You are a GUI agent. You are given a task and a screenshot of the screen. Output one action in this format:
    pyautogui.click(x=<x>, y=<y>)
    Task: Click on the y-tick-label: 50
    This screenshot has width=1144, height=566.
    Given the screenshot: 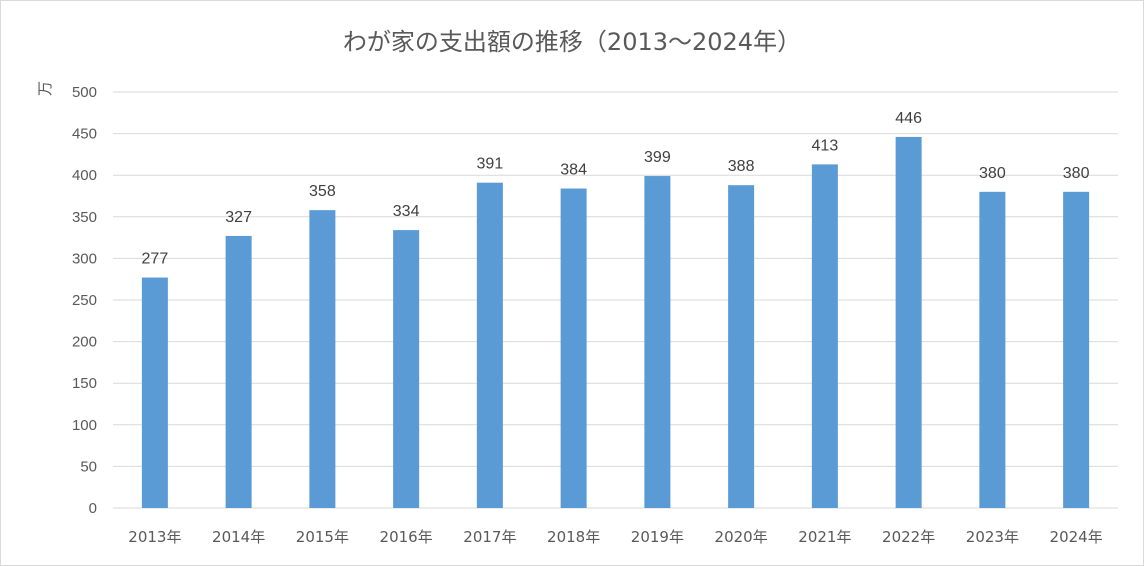 What is the action you would take?
    pyautogui.click(x=88, y=466)
    